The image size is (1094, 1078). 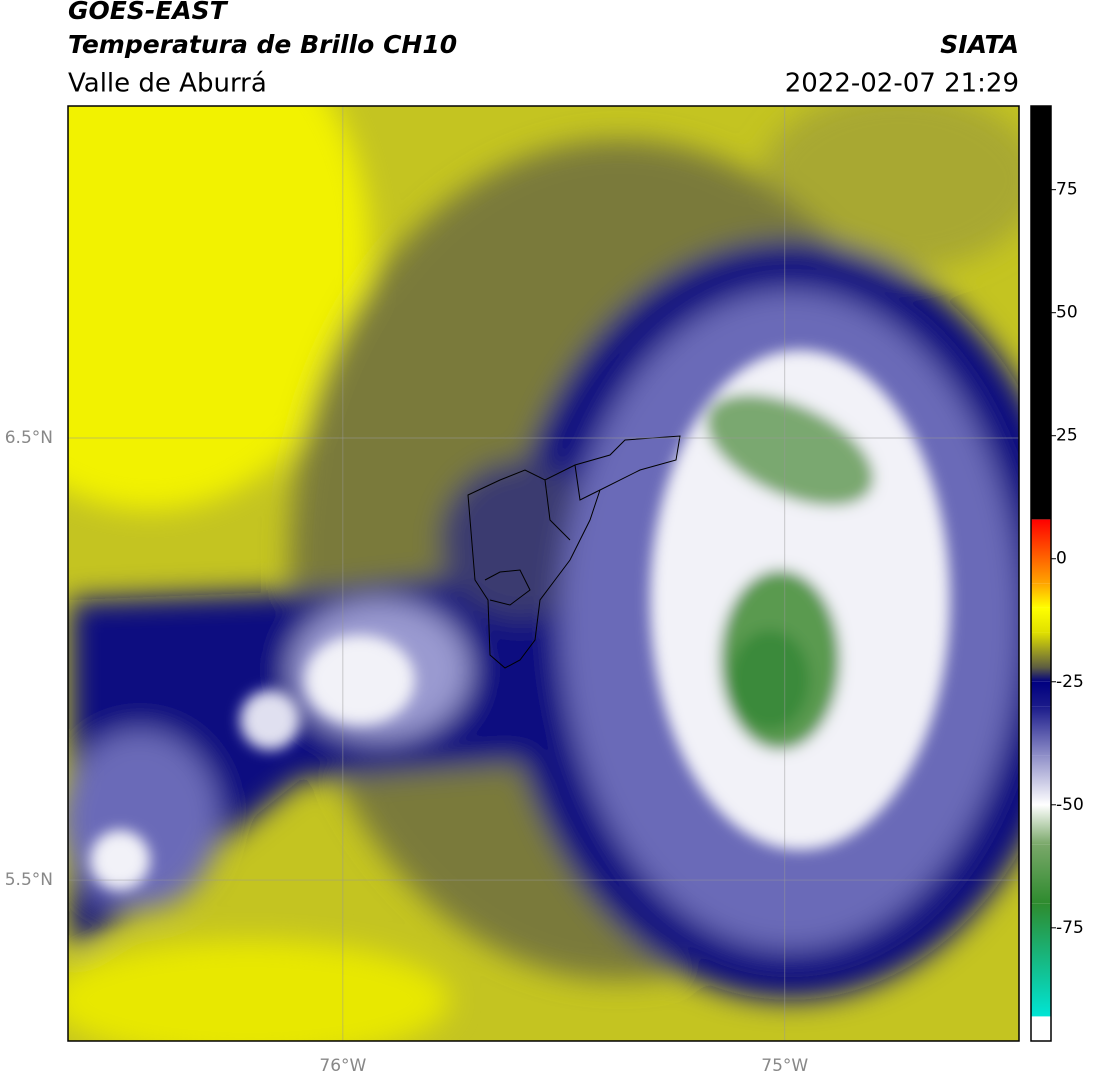 What do you see at coordinates (902, 84) in the screenshot?
I see `datetime: 2022-02-07 21:29` at bounding box center [902, 84].